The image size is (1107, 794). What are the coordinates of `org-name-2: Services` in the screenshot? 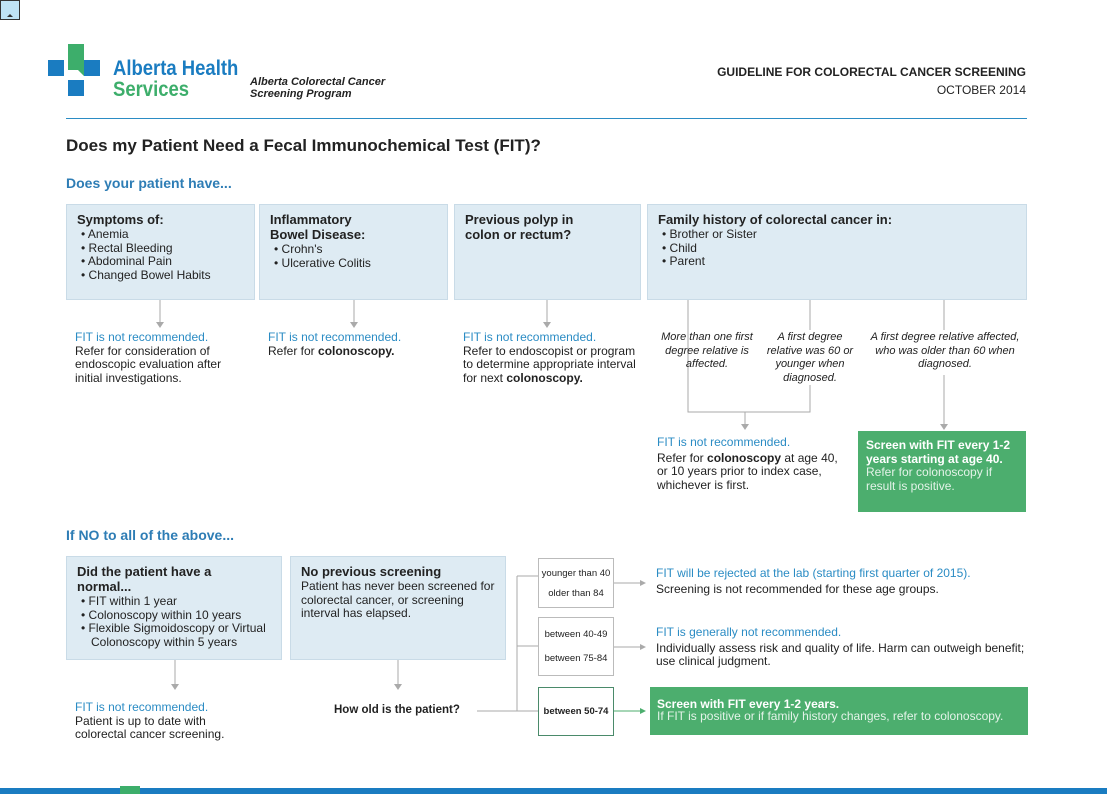 It's located at (151, 89).